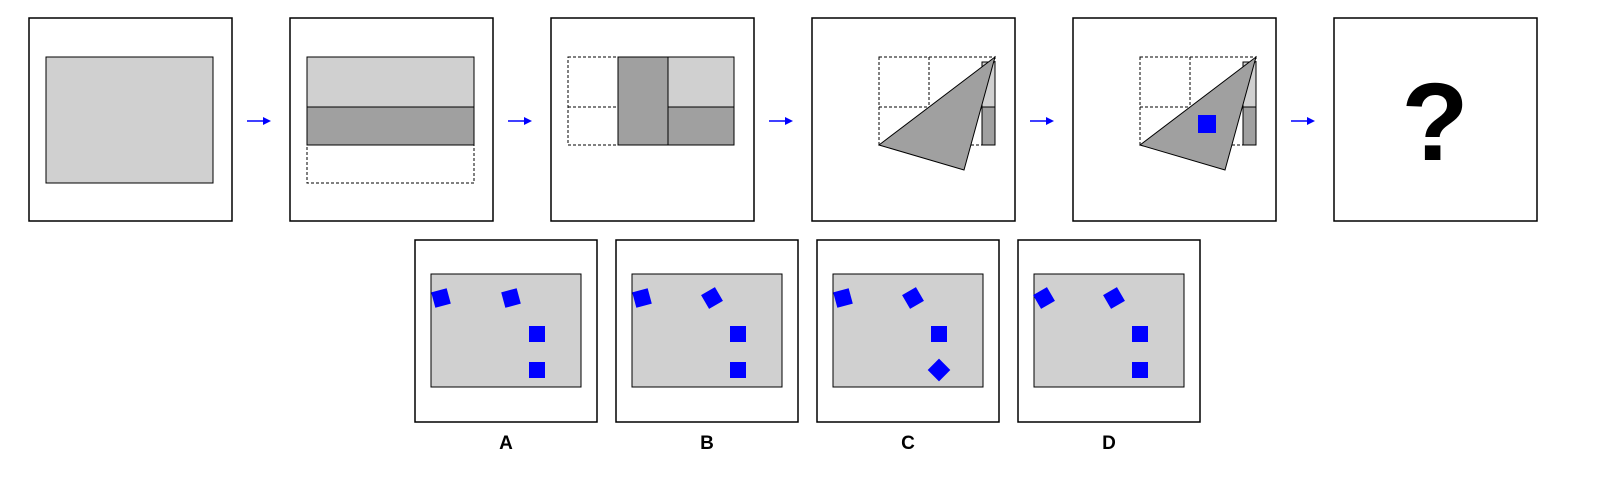 Image resolution: width=1610 pixels, height=490 pixels. I want to click on folded-strip, so click(390, 126).